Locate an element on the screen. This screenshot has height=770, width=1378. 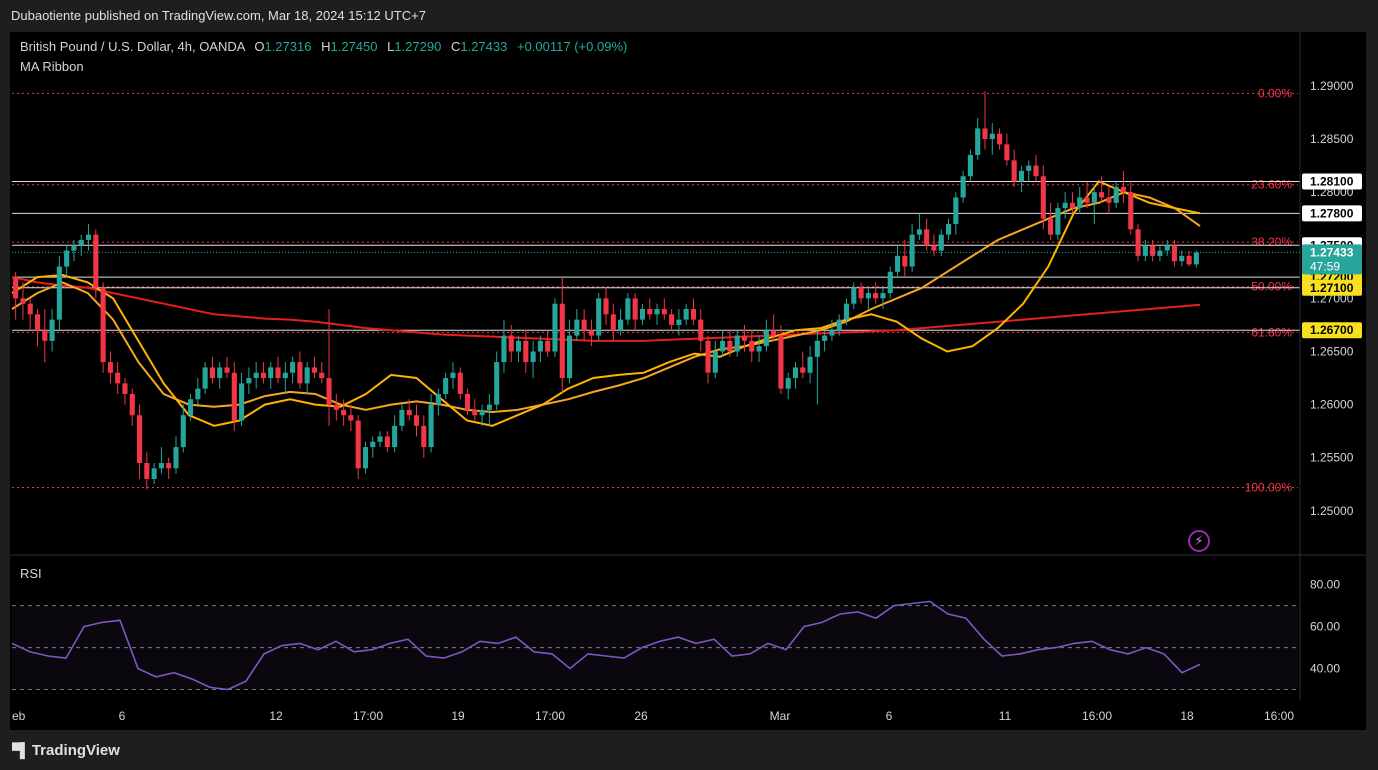
current-price-value: 1.27433 is located at coordinates (1332, 252).